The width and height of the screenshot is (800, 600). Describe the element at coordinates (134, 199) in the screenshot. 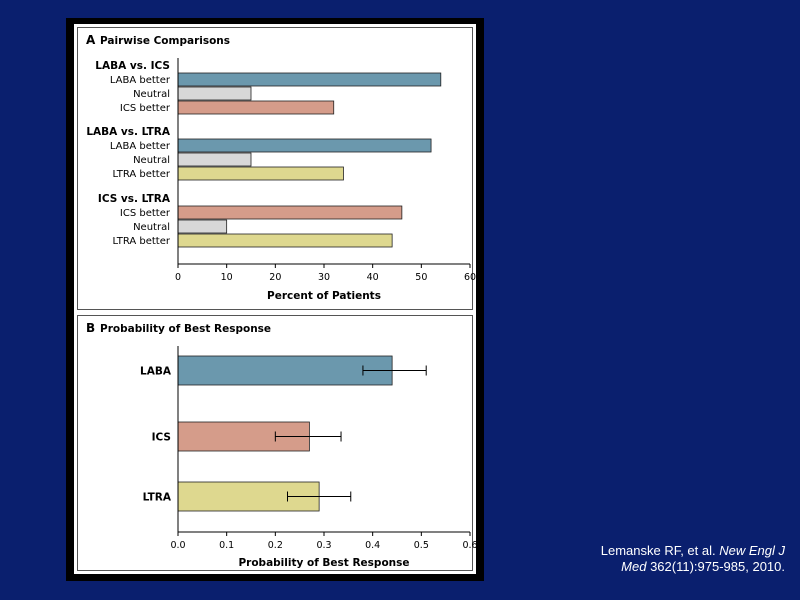

I see `group-title: ICS vs. LTRA` at that location.